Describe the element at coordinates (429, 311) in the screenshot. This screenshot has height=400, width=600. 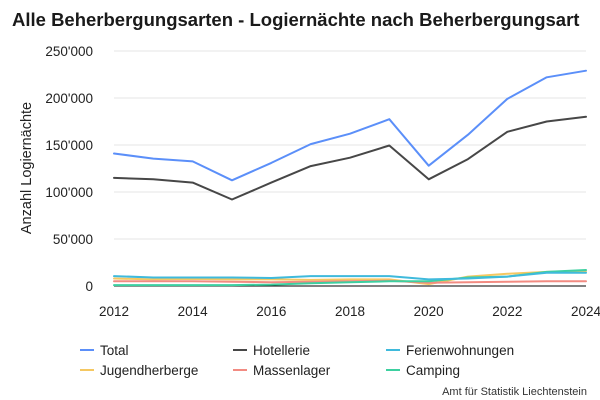
I see `x-tick-label: 2020` at that location.